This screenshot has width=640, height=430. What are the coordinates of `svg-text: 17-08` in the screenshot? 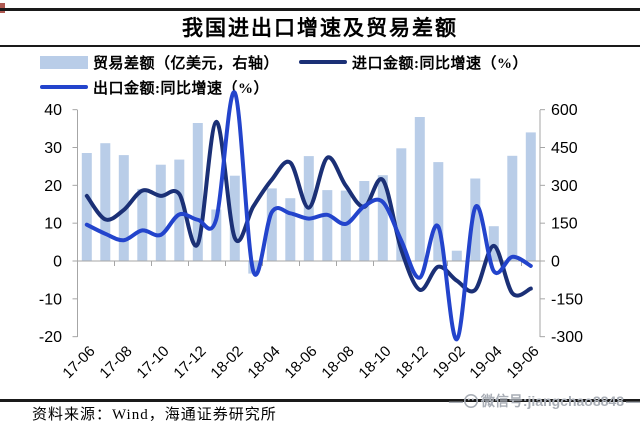 It's located at (115, 362).